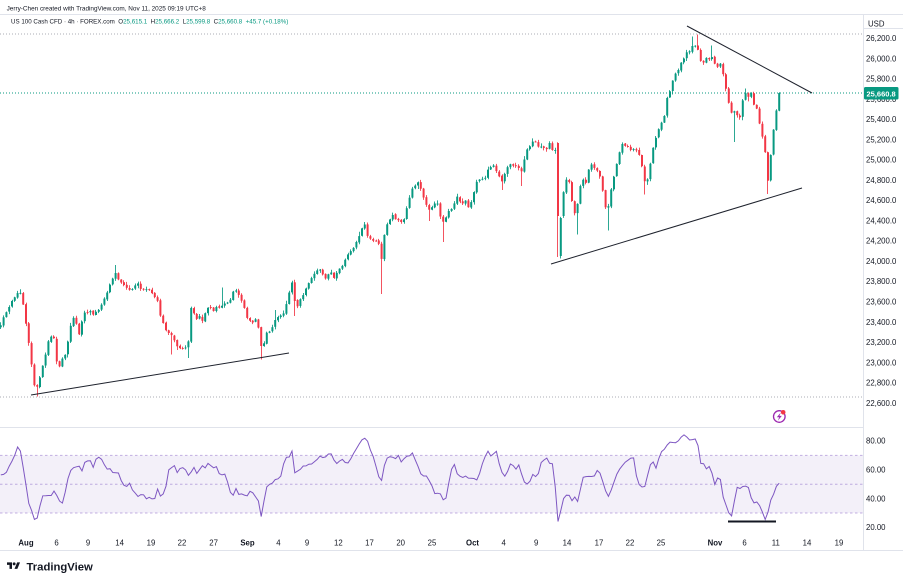 Image resolution: width=903 pixels, height=584 pixels. What do you see at coordinates (881, 200) in the screenshot?
I see `svg-text: 24,600.0` at bounding box center [881, 200].